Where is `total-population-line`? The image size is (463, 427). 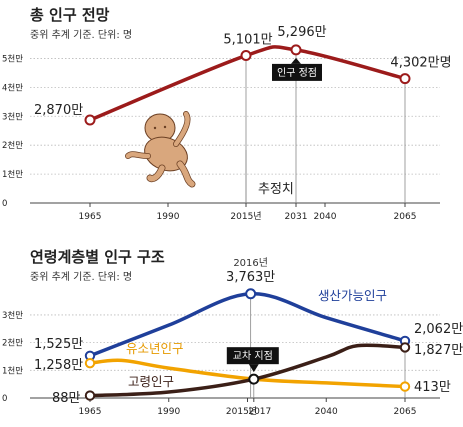
total-population-line is located at coordinates (247, 83).